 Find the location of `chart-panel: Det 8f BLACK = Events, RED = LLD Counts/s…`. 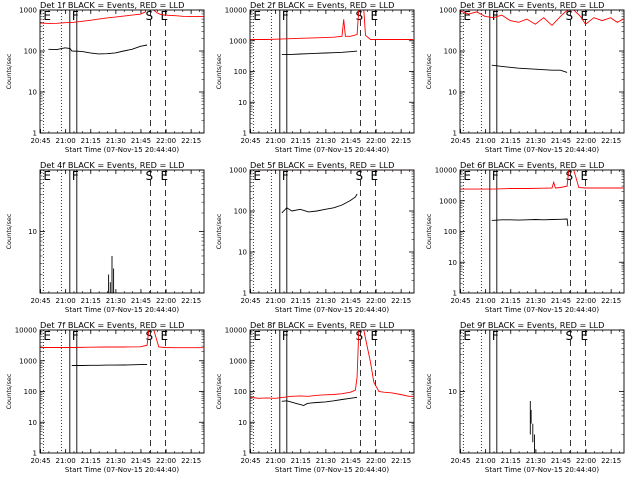

chart-panel: Det 8f BLACK = Events, RED = LLD Counts/s… is located at coordinates (315, 397).